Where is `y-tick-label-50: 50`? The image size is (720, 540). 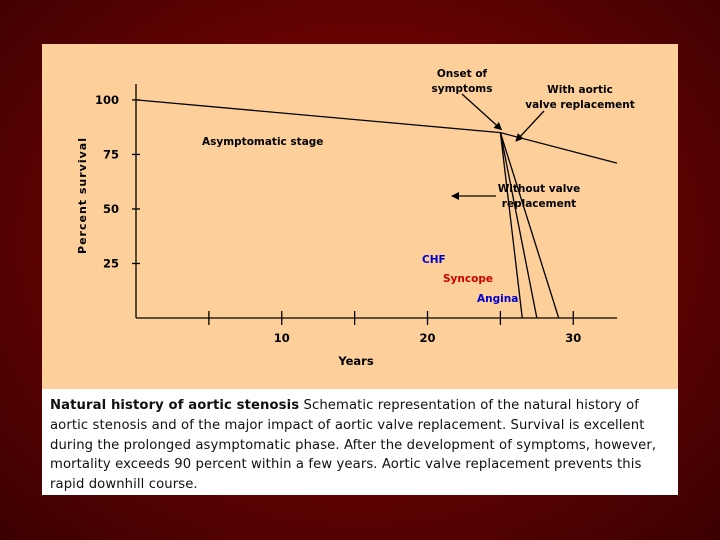 y-tick-label-50: 50 is located at coordinates (111, 209).